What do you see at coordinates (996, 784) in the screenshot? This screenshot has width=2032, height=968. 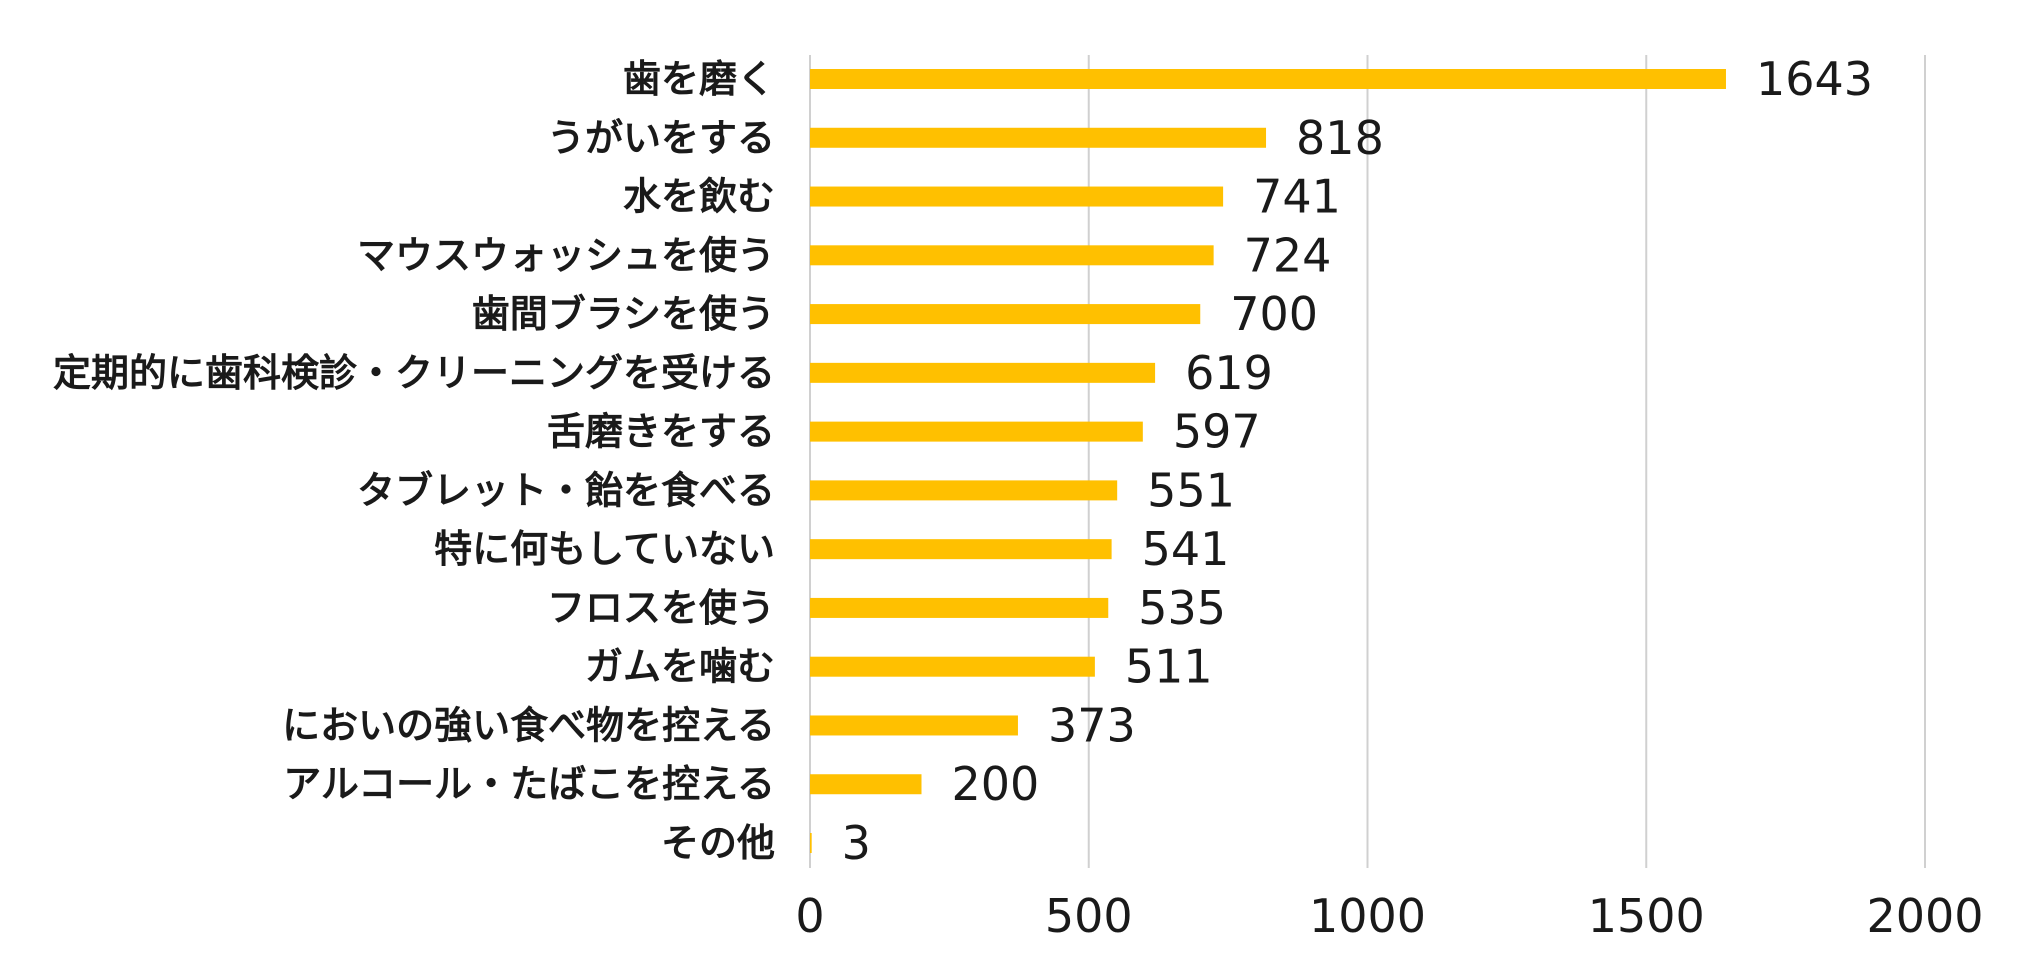 I see `data-label: 200` at bounding box center [996, 784].